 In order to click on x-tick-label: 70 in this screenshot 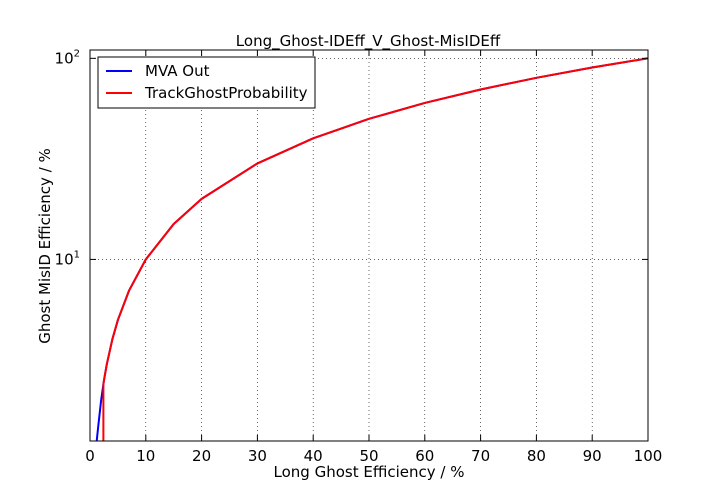, I will do `click(480, 456)`.